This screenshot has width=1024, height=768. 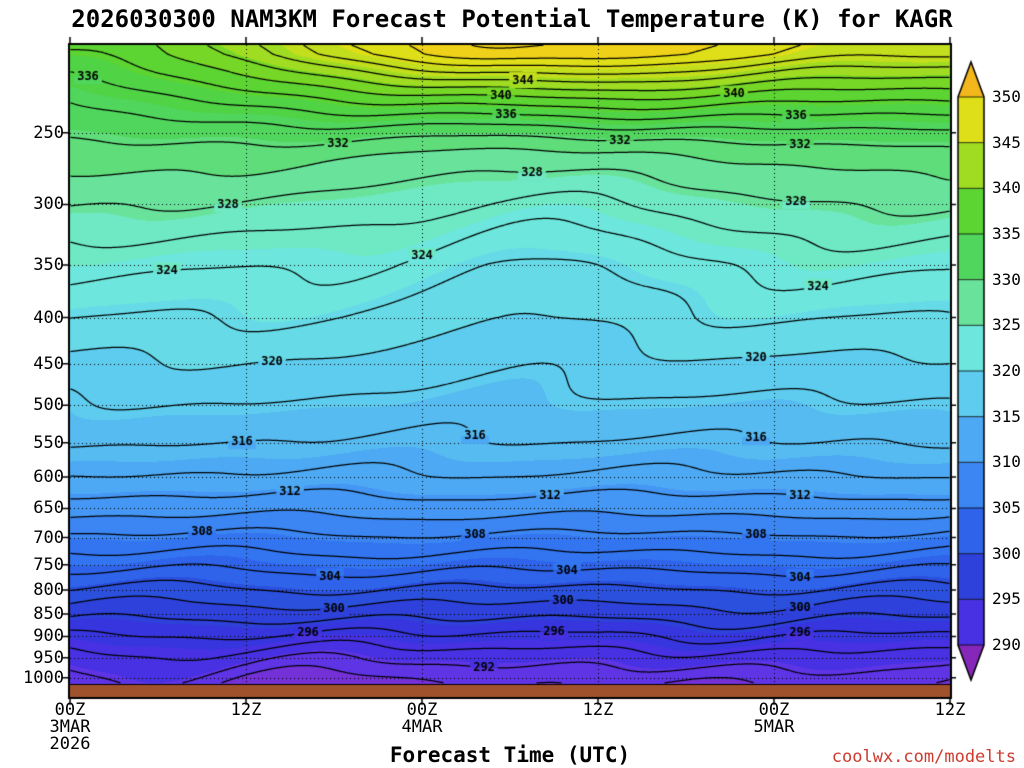 What do you see at coordinates (48, 405) in the screenshot?
I see `pressure-tick-label: 500` at bounding box center [48, 405].